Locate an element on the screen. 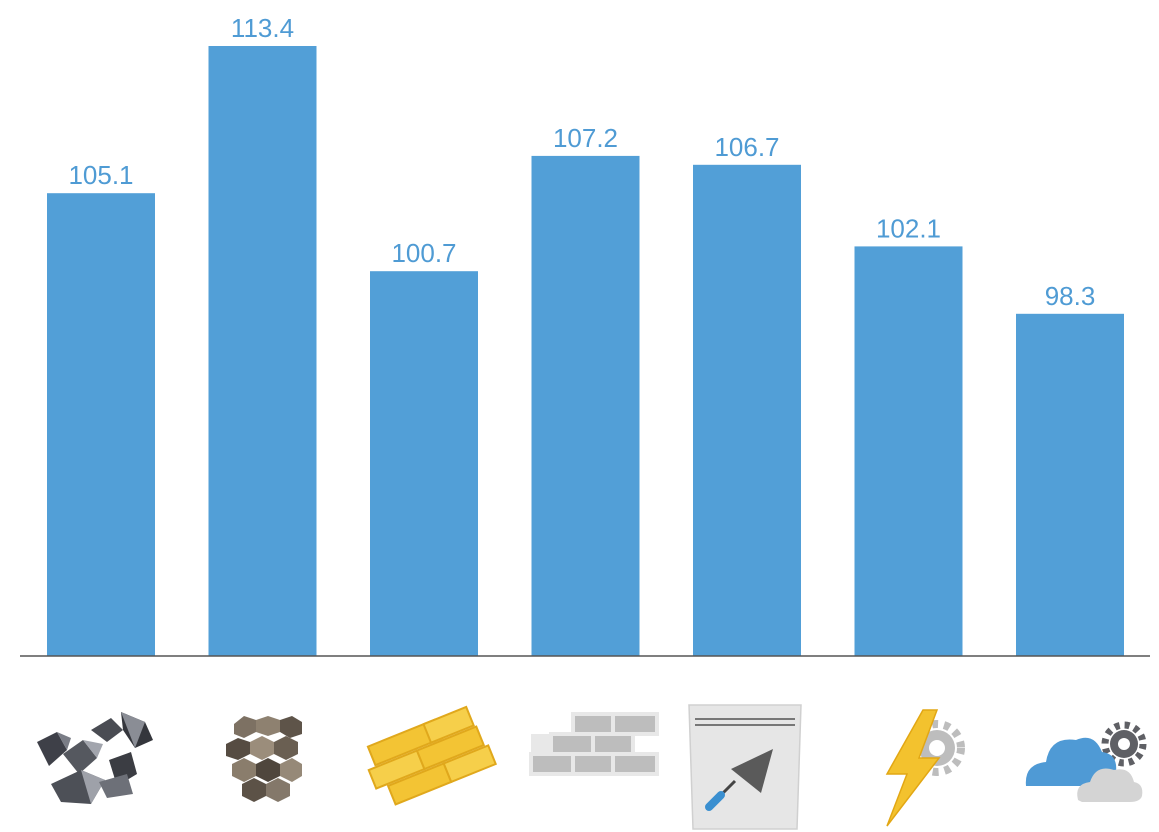 Image resolution: width=1159 pixels, height=832 pixels. value-label-cloud-services: 98.3 is located at coordinates (1070, 296).